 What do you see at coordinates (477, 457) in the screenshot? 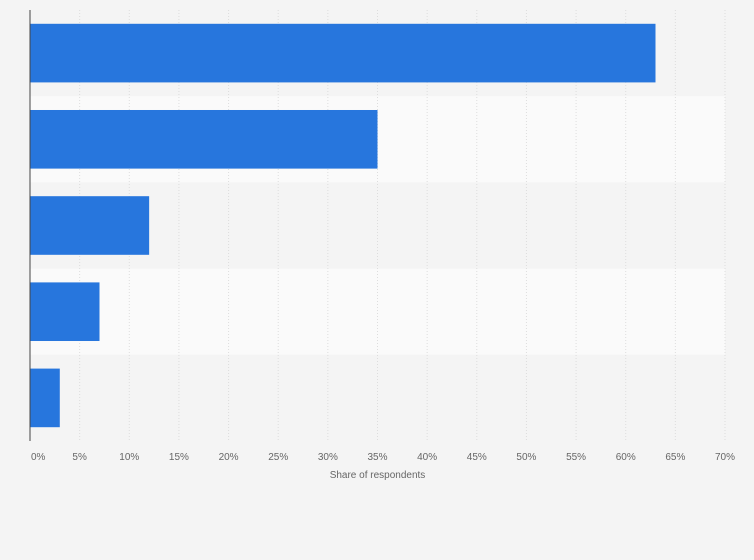
I see `x-tick-label: 45%` at bounding box center [477, 457].